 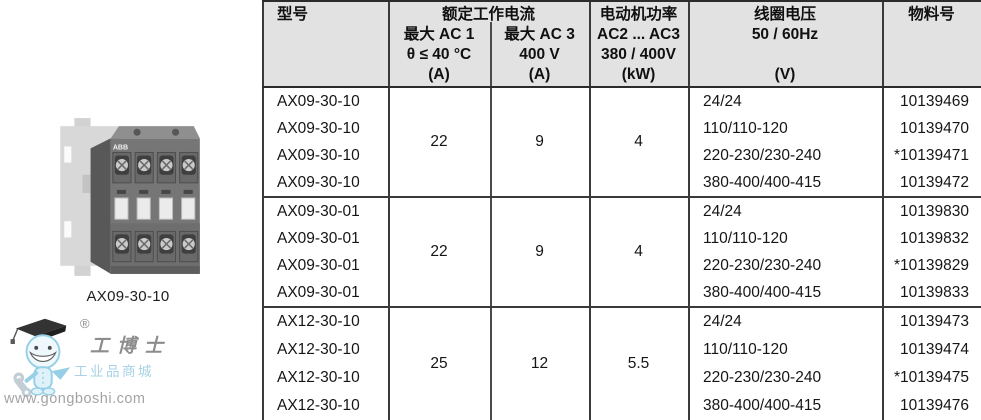 I want to click on logo-brand-text: 工博士, so click(x=131, y=346).